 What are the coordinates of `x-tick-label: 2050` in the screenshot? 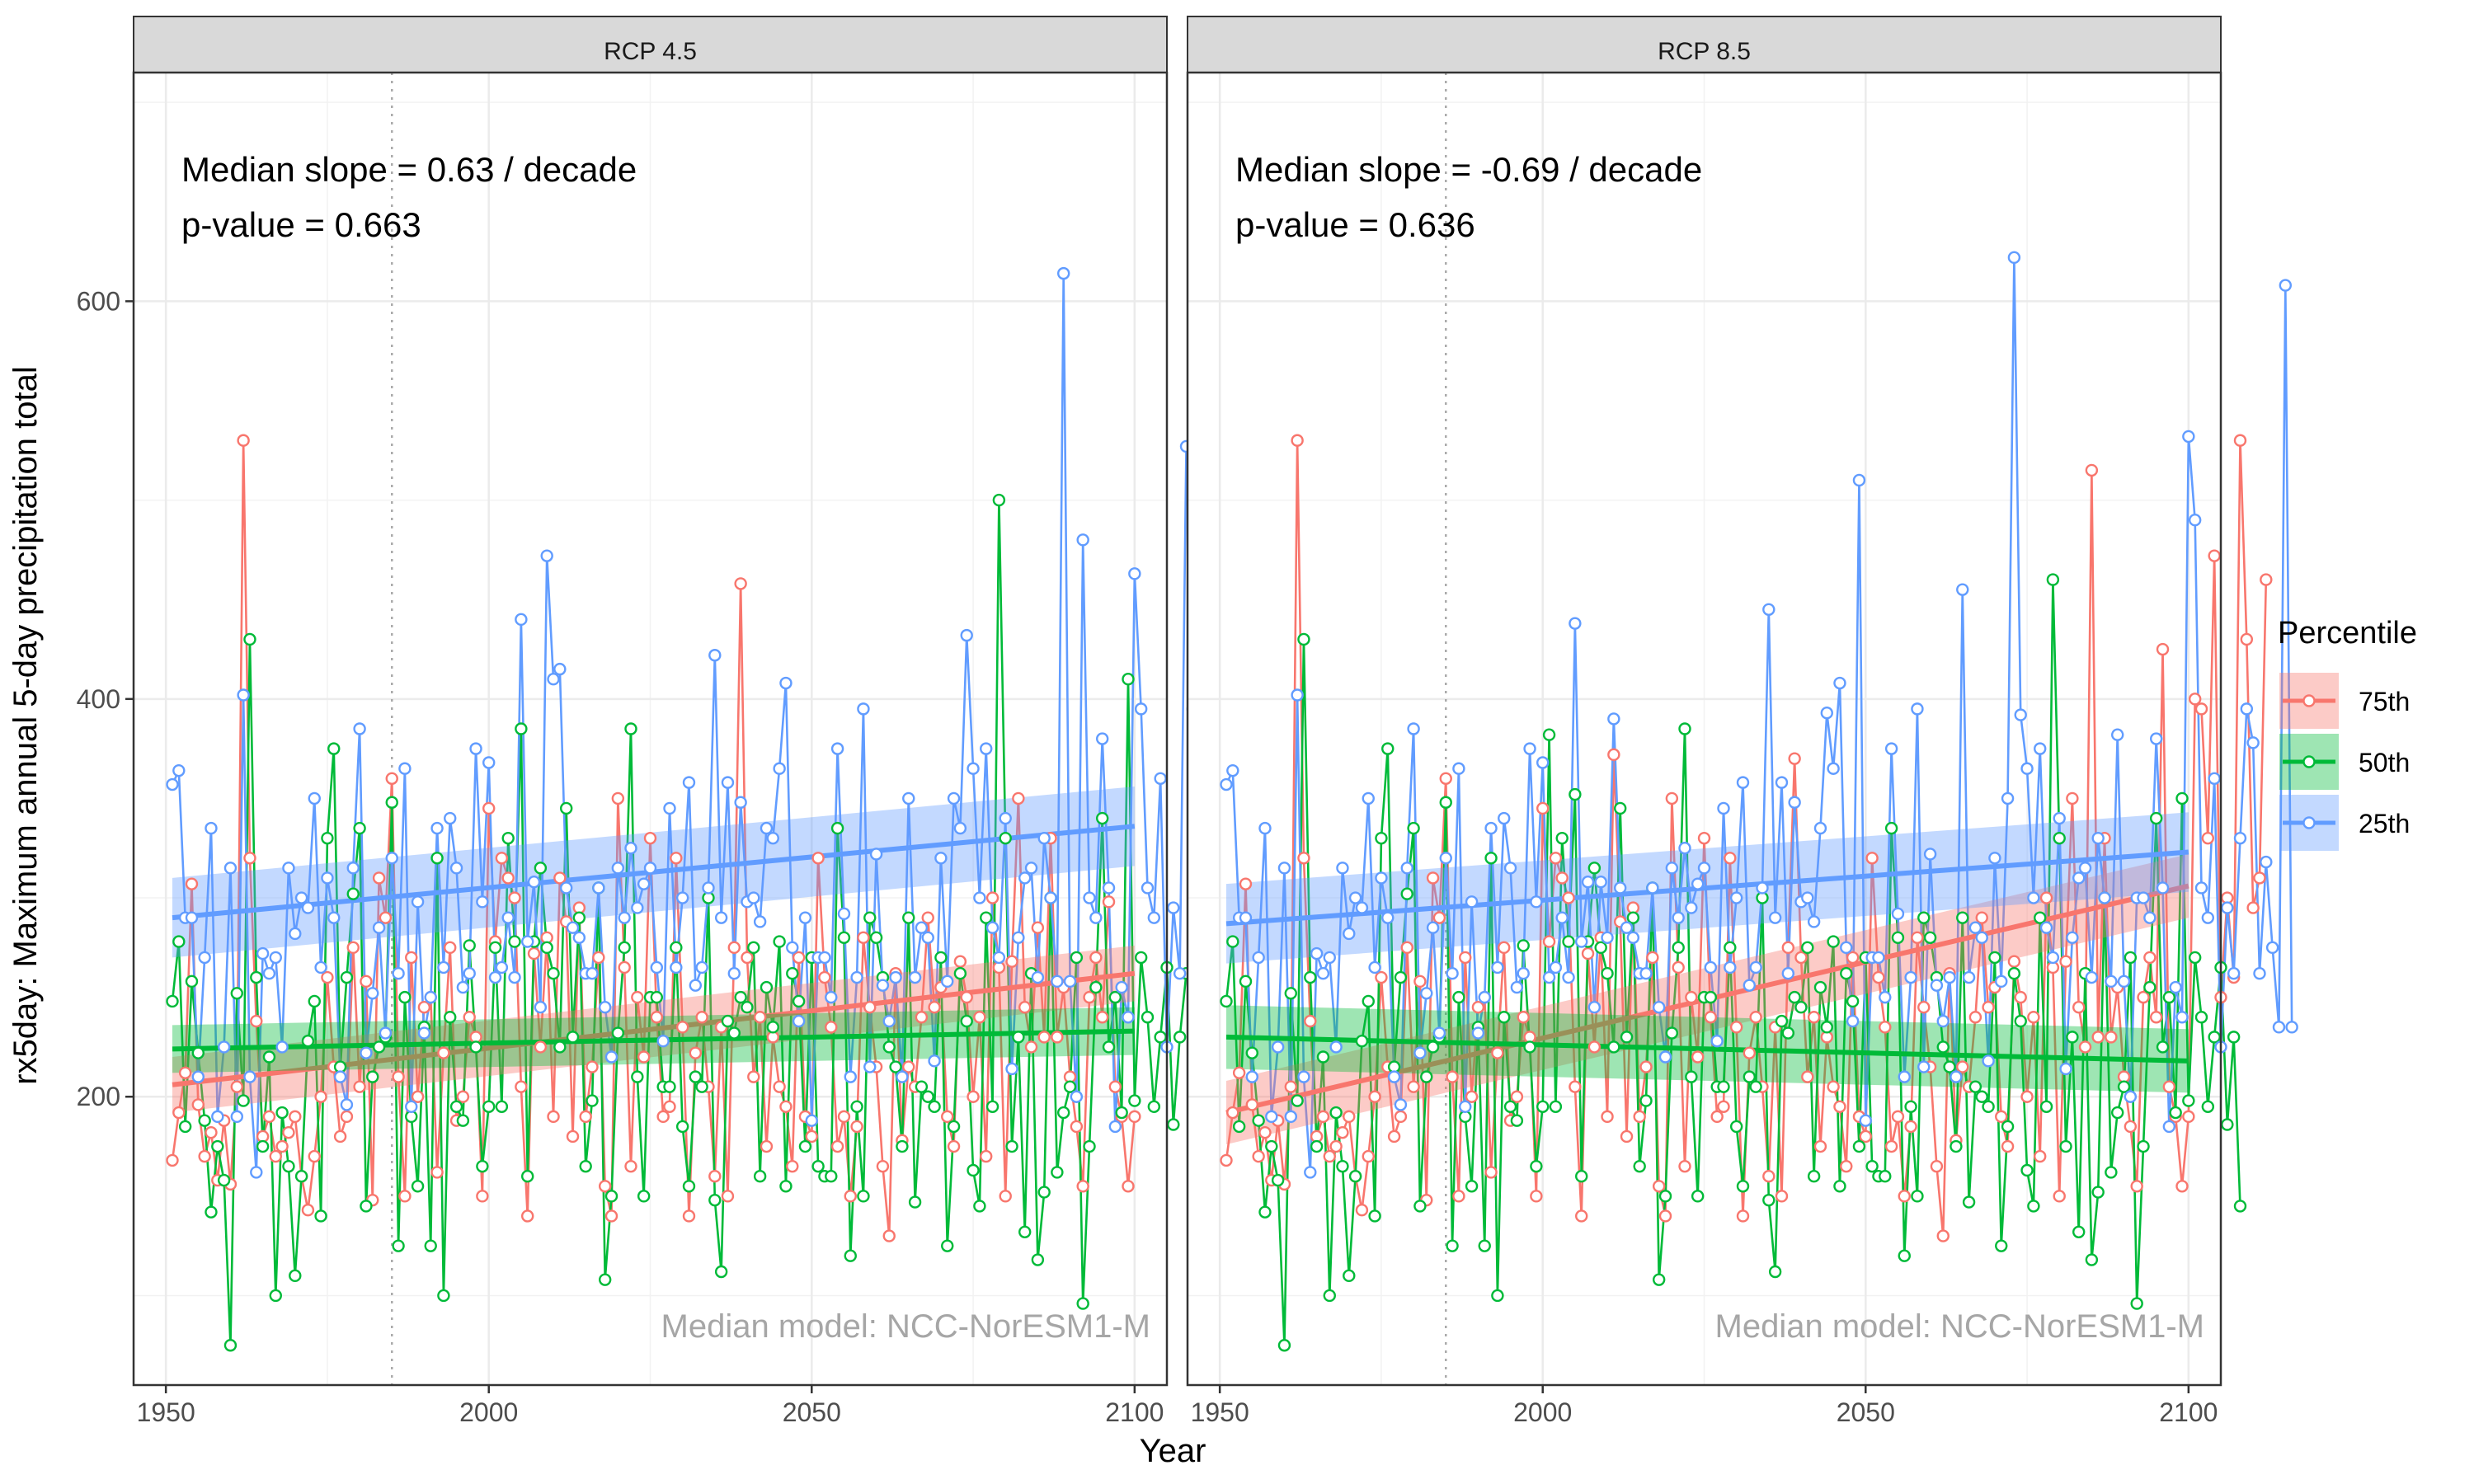 It's located at (1866, 1412).